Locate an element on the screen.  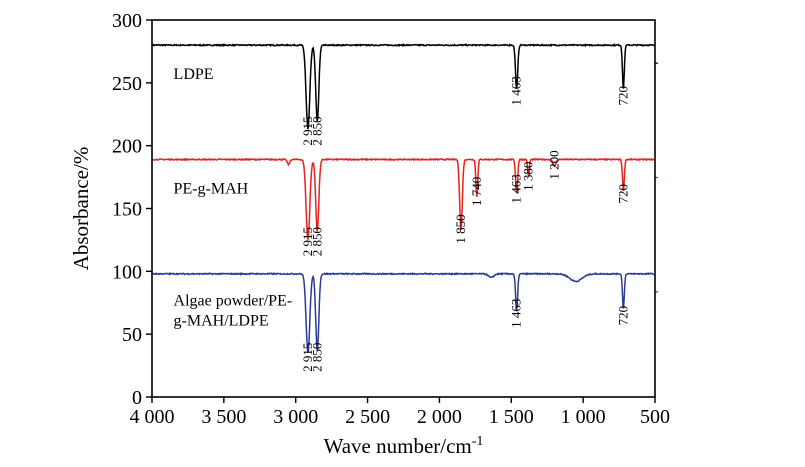
y-tick-label: 250 is located at coordinates (127, 84).